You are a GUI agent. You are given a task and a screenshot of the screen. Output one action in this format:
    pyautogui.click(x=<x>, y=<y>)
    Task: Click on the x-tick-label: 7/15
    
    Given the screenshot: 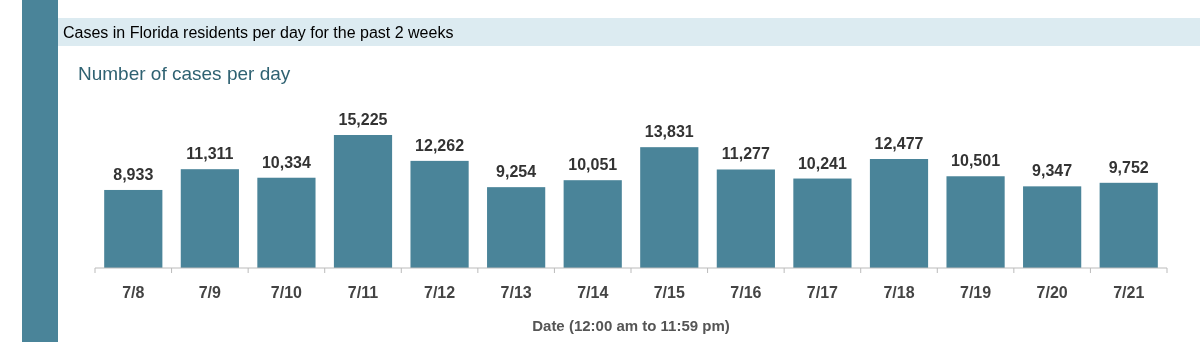 What is the action you would take?
    pyautogui.click(x=669, y=292)
    